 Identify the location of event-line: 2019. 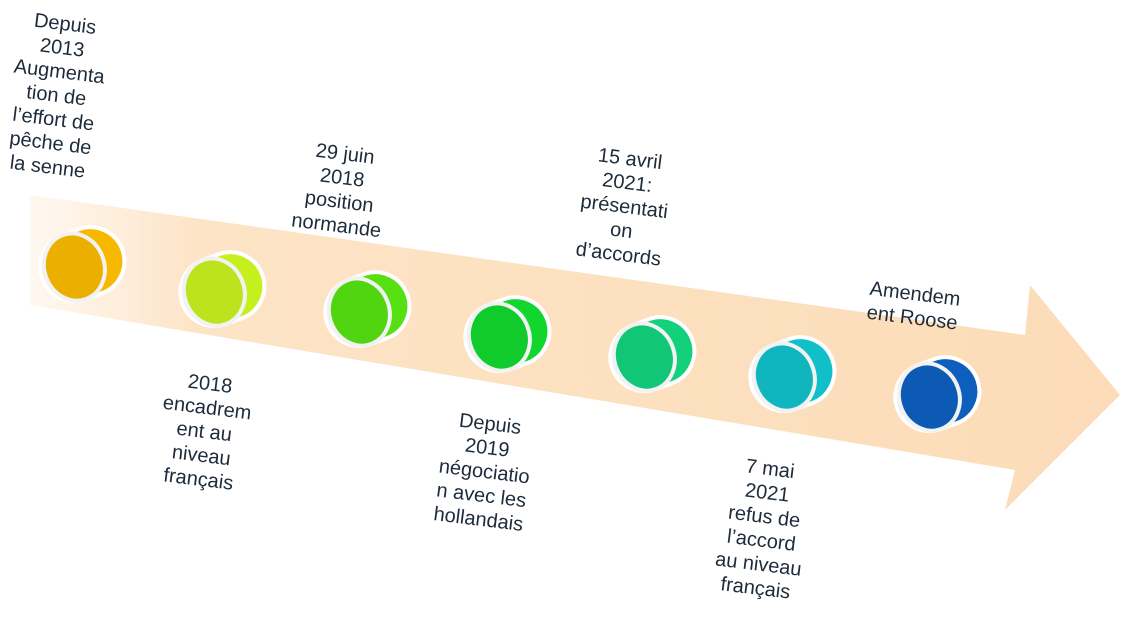
(487, 447).